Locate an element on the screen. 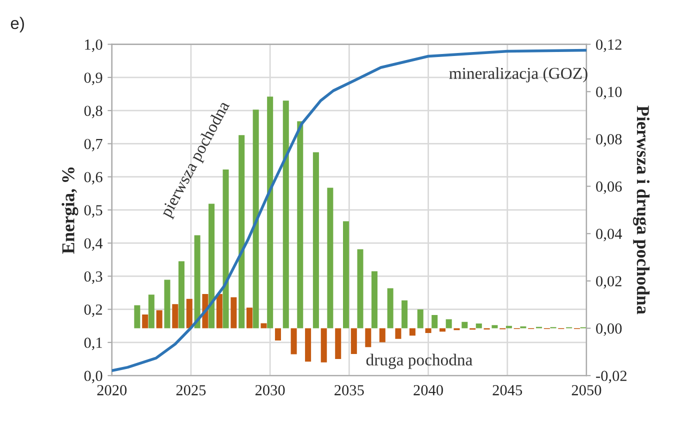 This screenshot has height=422, width=678. y-tick-label: 0,3 is located at coordinates (93, 277).